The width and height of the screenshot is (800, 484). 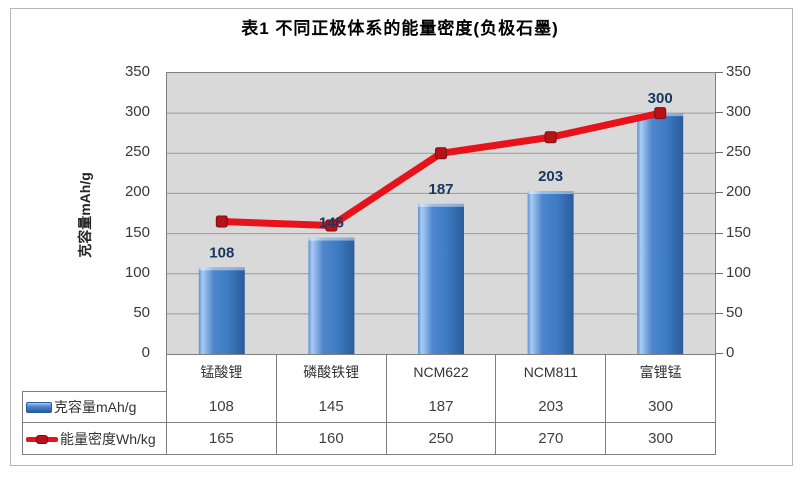 I want to click on left-axis-tick-label: 200, so click(x=137, y=192).